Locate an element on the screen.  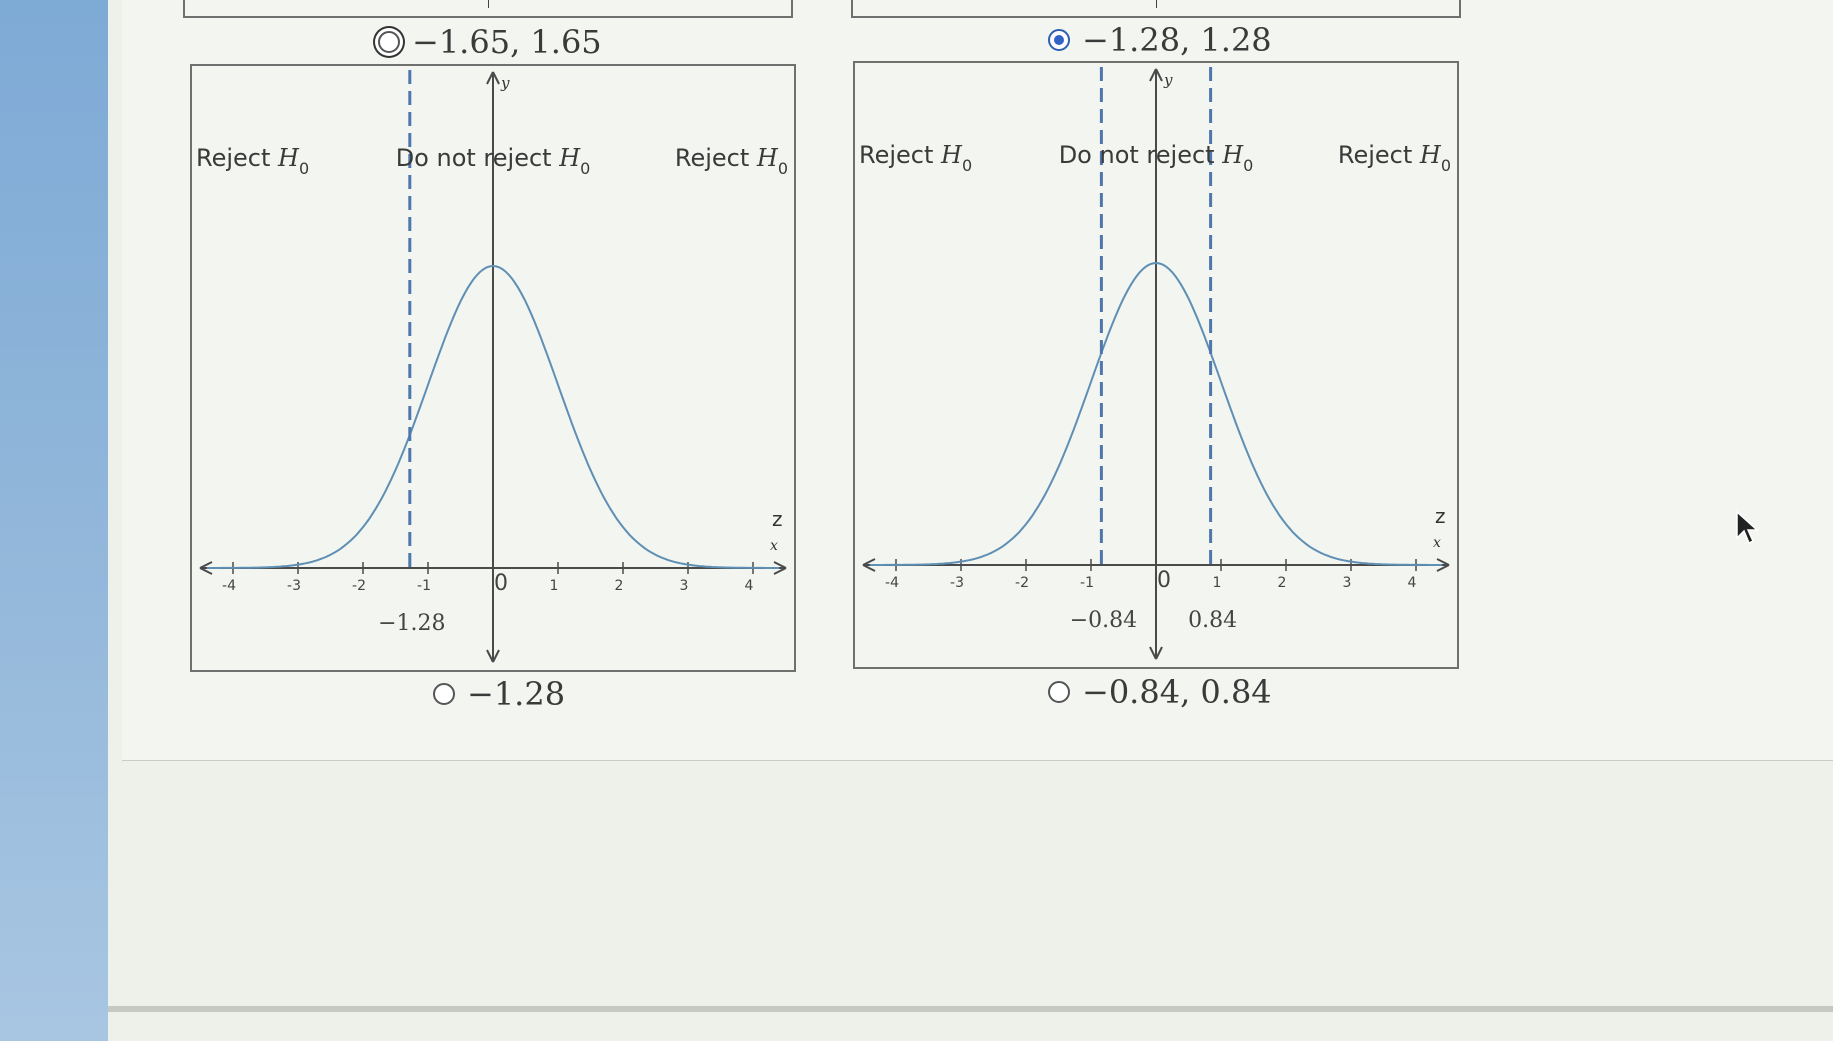
previous-graph-frame-left is located at coordinates (488, 9).